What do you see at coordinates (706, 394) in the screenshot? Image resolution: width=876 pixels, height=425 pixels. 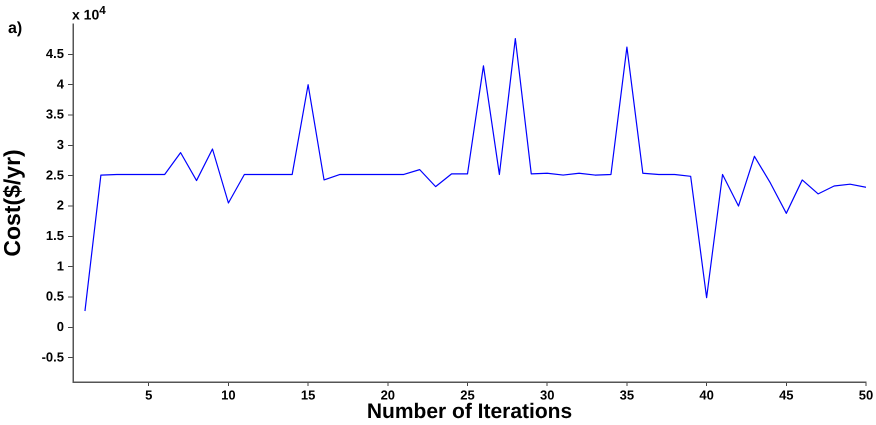 I see `x-tick-label: 40` at bounding box center [706, 394].